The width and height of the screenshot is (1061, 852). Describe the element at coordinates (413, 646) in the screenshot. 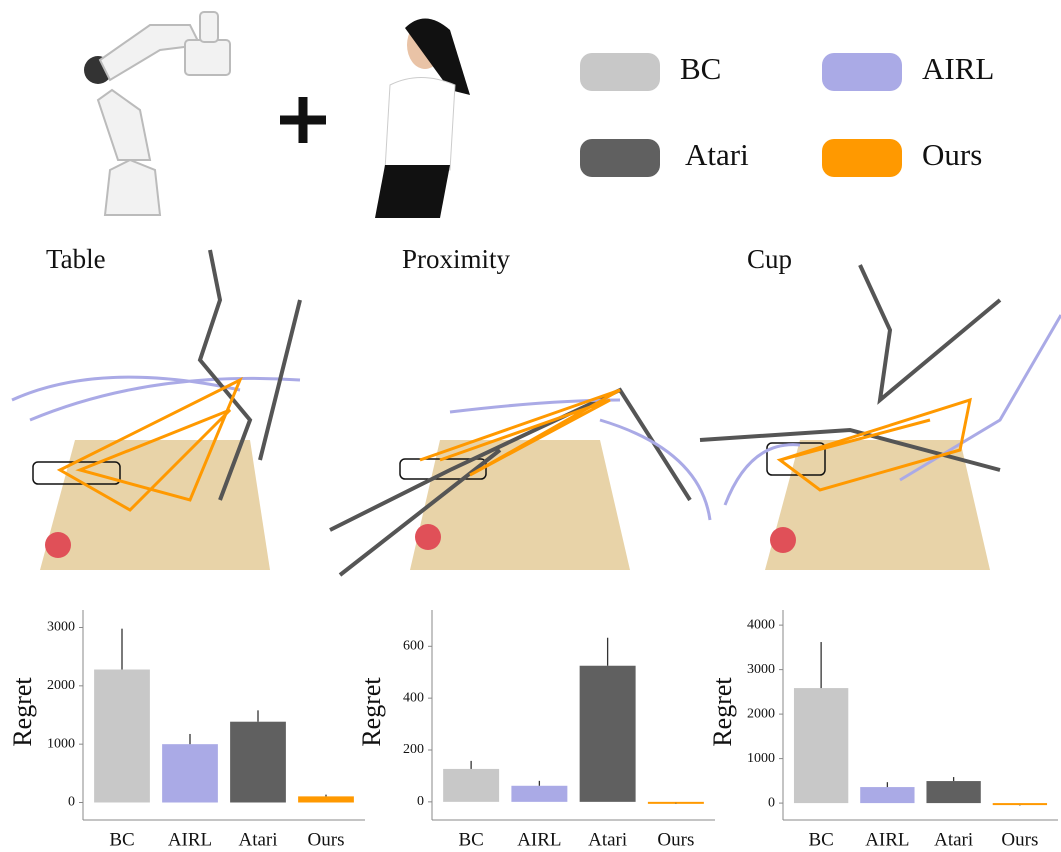

I see `y-tick-label: 600` at that location.